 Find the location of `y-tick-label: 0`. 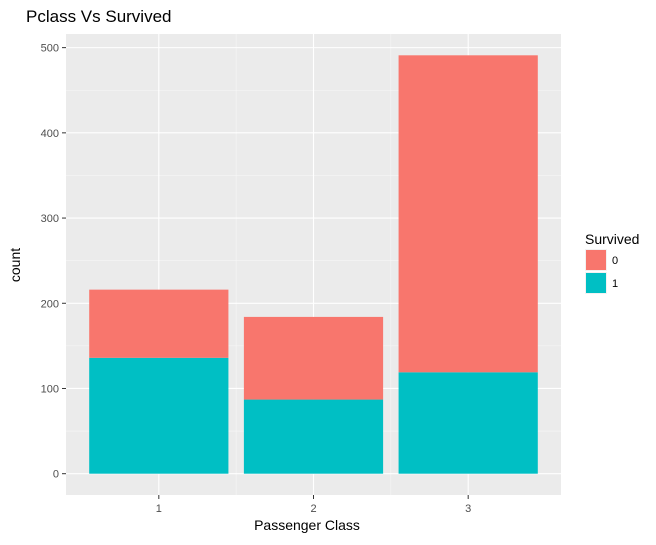

y-tick-label: 0 is located at coordinates (56, 475).